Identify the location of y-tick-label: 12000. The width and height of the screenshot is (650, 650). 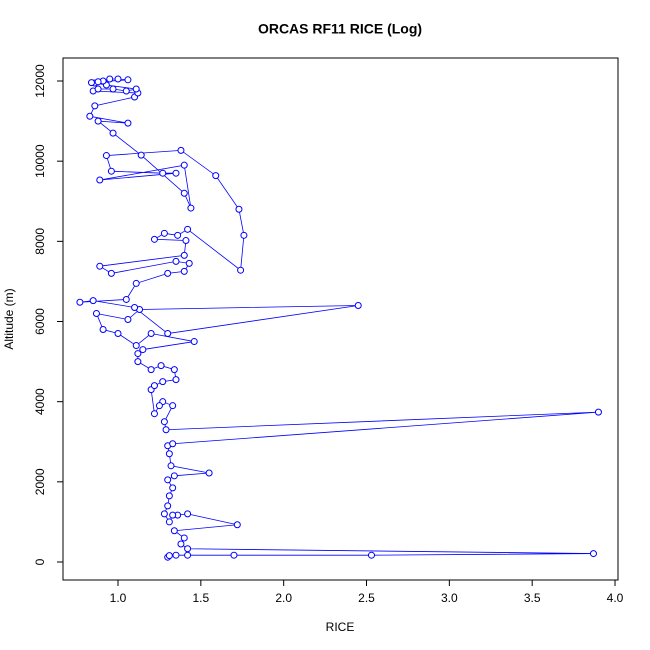
(40, 81).